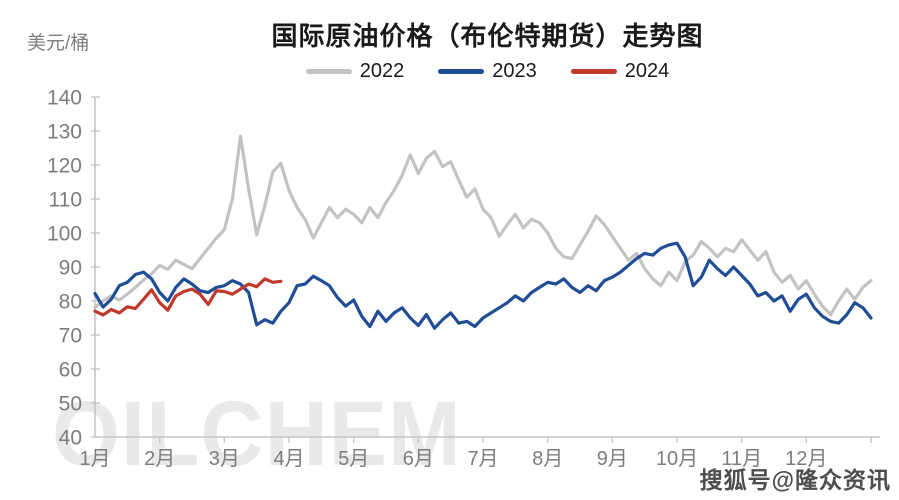  Describe the element at coordinates (70, 302) in the screenshot. I see `y-tick-label: 80` at that location.